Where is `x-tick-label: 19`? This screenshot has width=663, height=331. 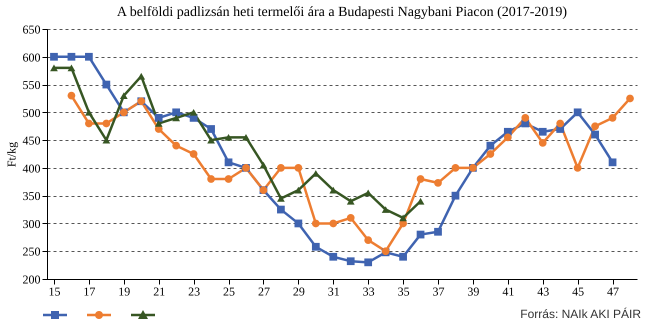
x-tick-label: 19 is located at coordinates (124, 291).